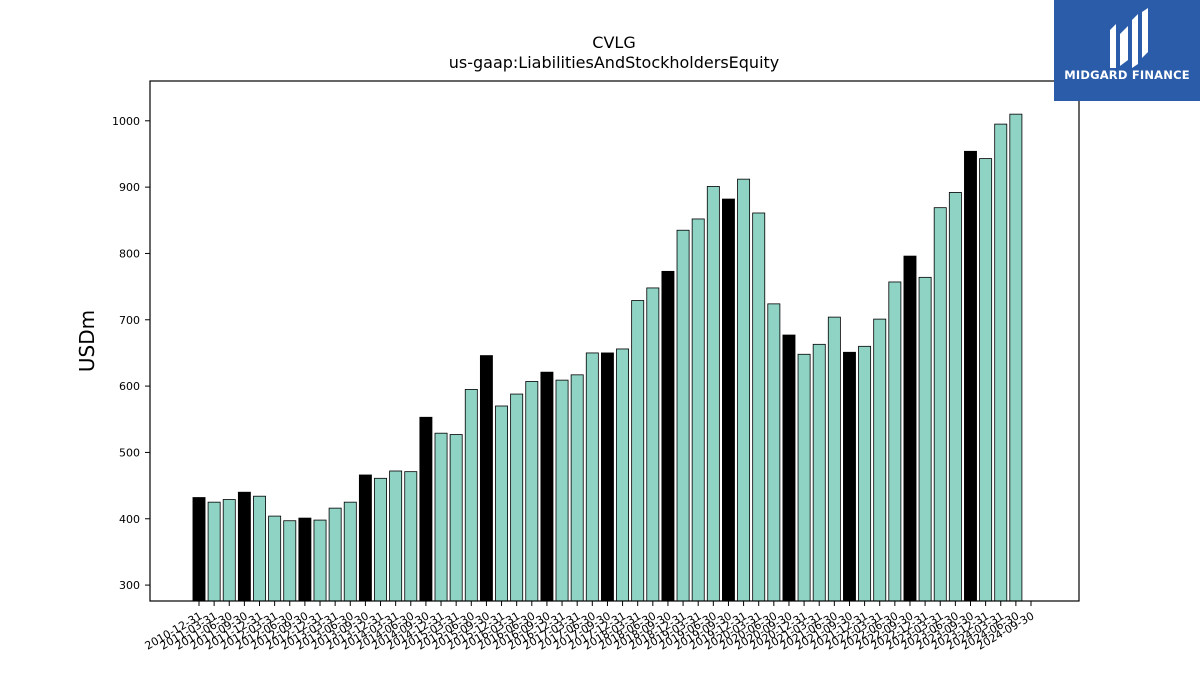  Describe the element at coordinates (129, 253) in the screenshot. I see `y-tick-label: 800` at that location.